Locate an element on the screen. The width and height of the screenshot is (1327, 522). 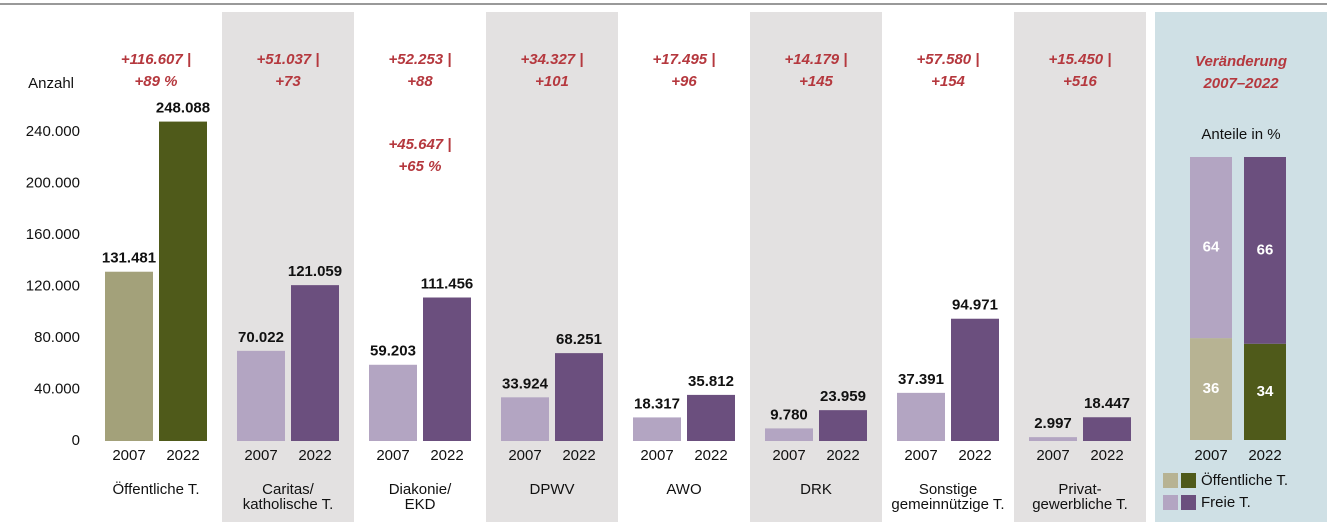
category-label: AWO is located at coordinates (683, 489).